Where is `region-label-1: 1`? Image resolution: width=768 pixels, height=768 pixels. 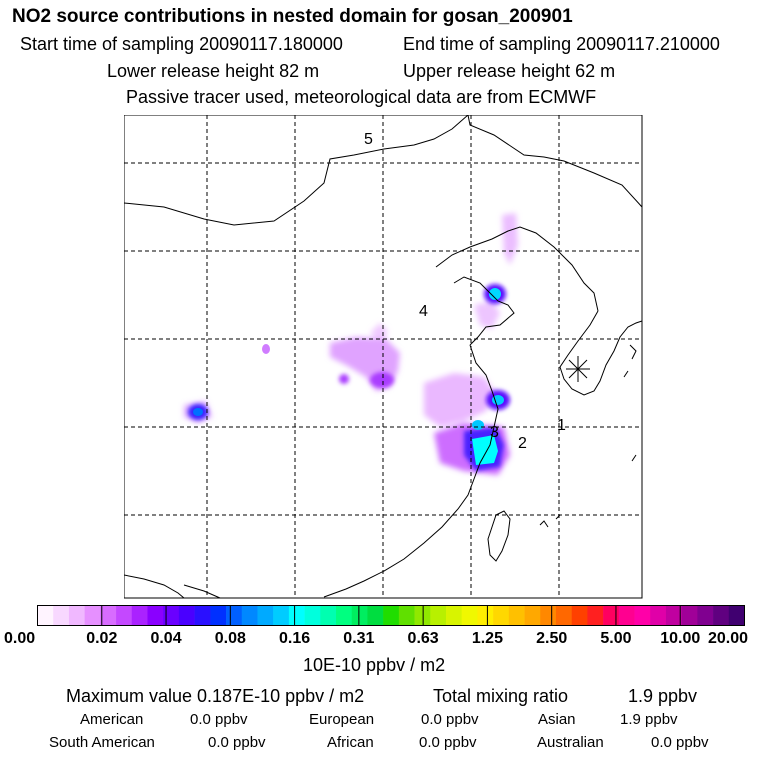
region-label-1: 1 is located at coordinates (561, 425).